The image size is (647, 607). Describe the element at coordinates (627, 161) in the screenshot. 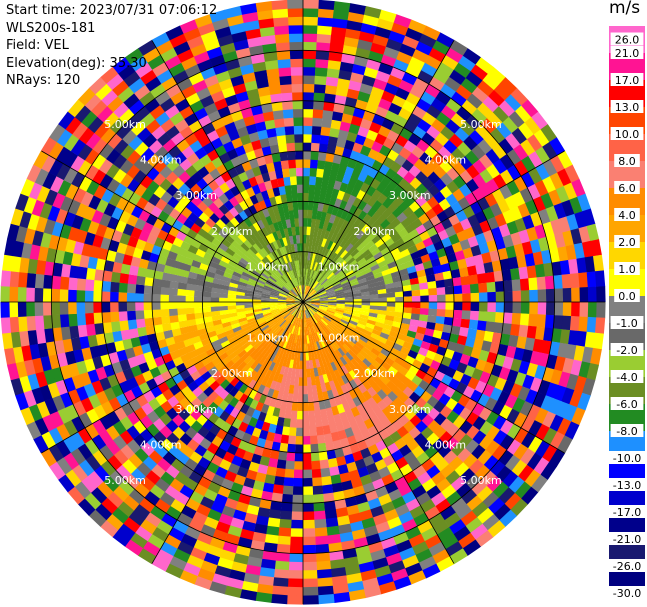

I see `colorbar-tick-label: 8.0` at that location.